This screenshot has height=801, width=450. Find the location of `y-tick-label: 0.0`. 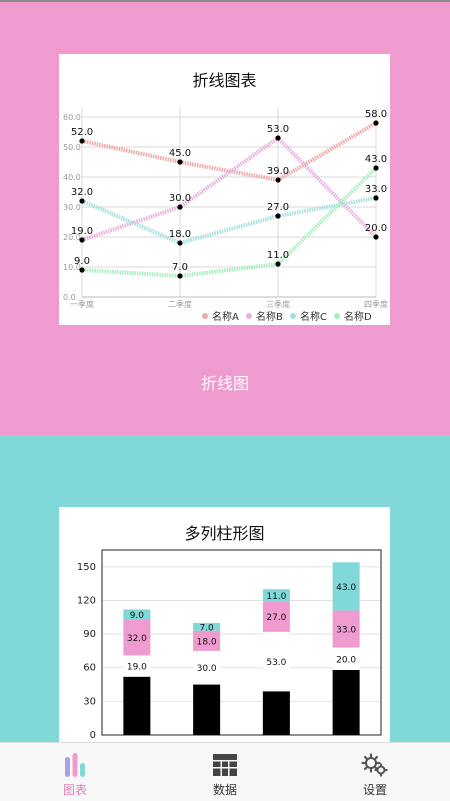

y-tick-label: 0.0 is located at coordinates (69, 297).